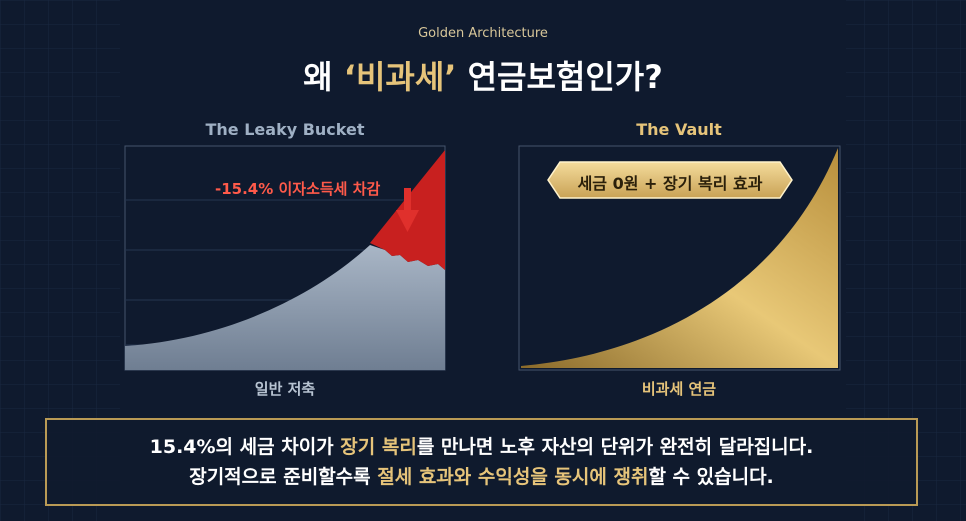 This screenshot has height=521, width=966. Describe the element at coordinates (285, 258) in the screenshot. I see `leaky-chart` at that location.